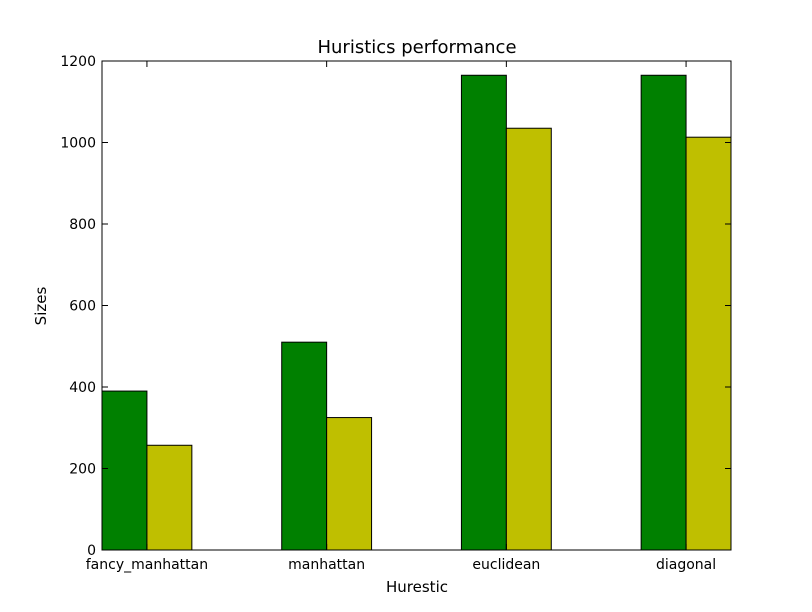 Image resolution: width=812 pixels, height=612 pixels. I want to click on y-tick-label: 600, so click(82, 307).